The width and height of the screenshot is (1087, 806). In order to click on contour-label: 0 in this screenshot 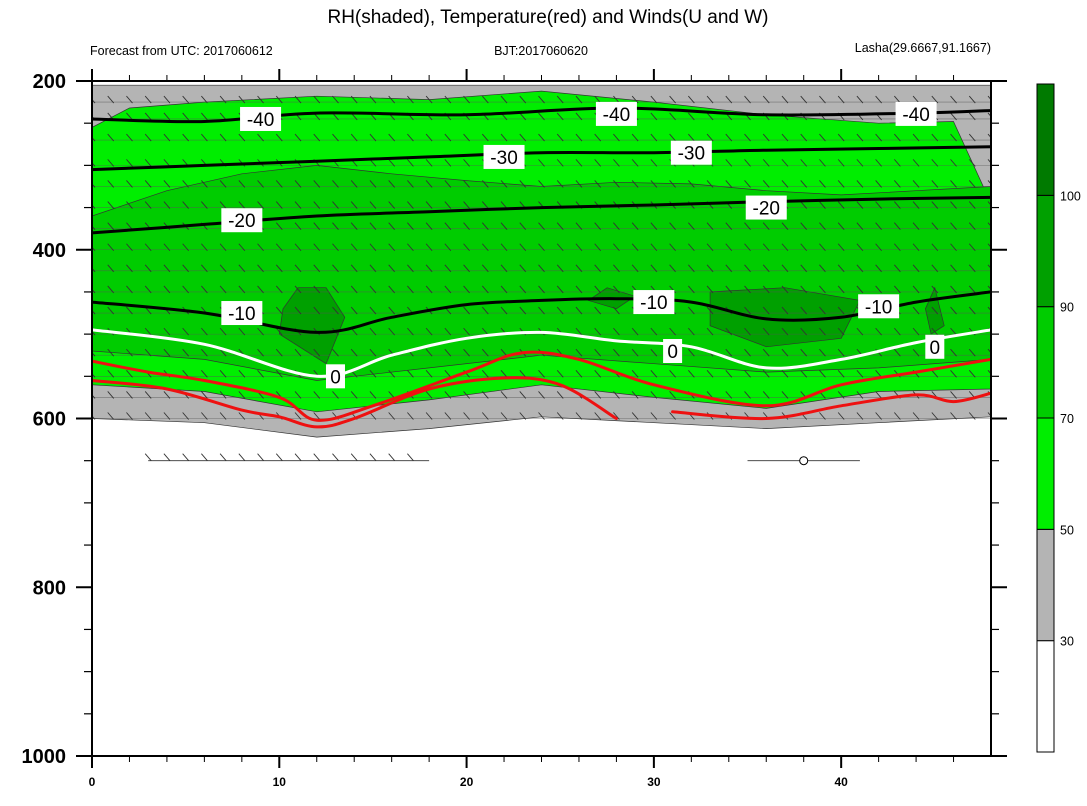, I will do `click(335, 377)`.